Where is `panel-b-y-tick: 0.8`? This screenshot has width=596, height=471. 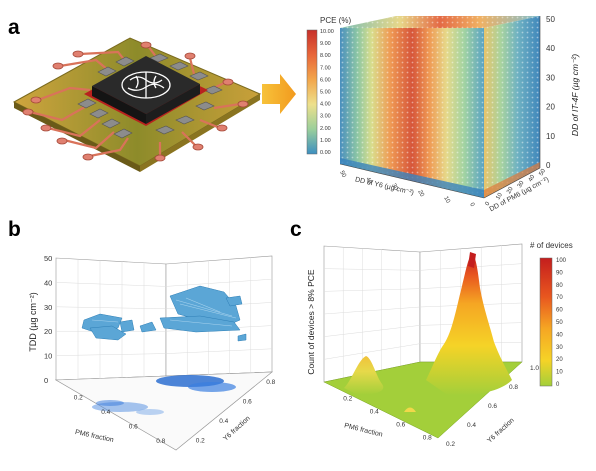
panel-b-y-tick: 0.8 is located at coordinates (270, 382).